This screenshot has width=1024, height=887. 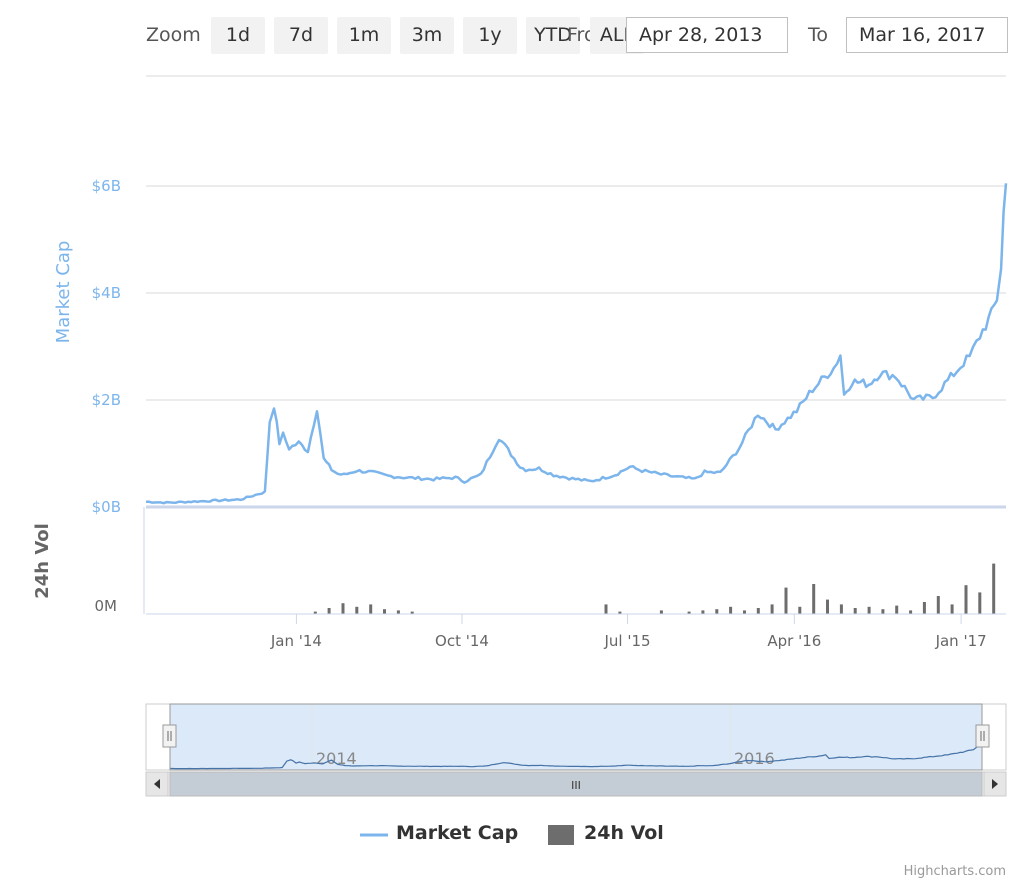 What do you see at coordinates (106, 606) in the screenshot?
I see `volume-tick-0: 0M` at bounding box center [106, 606].